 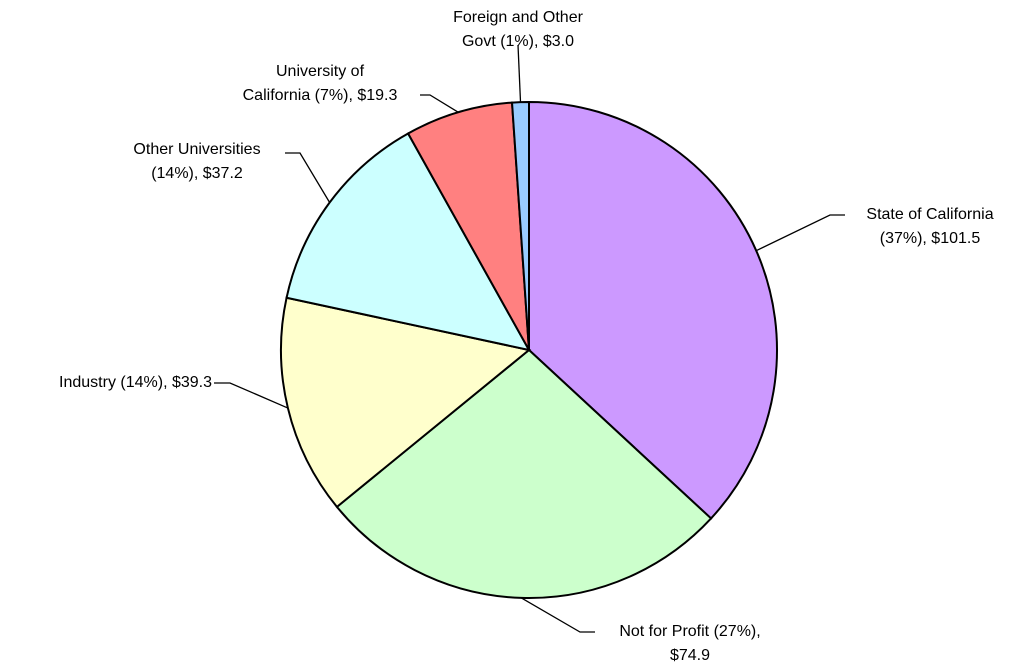 What do you see at coordinates (320, 95) in the screenshot?
I see `slice-label-line: California (7%), $19.3` at bounding box center [320, 95].